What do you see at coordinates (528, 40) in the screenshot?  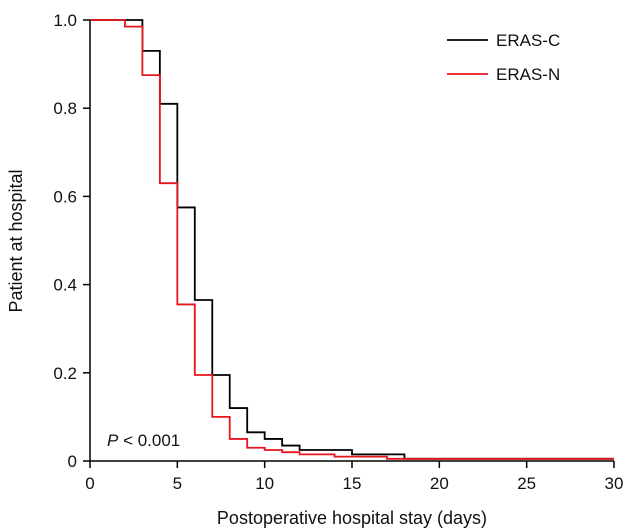 I see `legend-label-eras-c: ERAS-C` at bounding box center [528, 40].